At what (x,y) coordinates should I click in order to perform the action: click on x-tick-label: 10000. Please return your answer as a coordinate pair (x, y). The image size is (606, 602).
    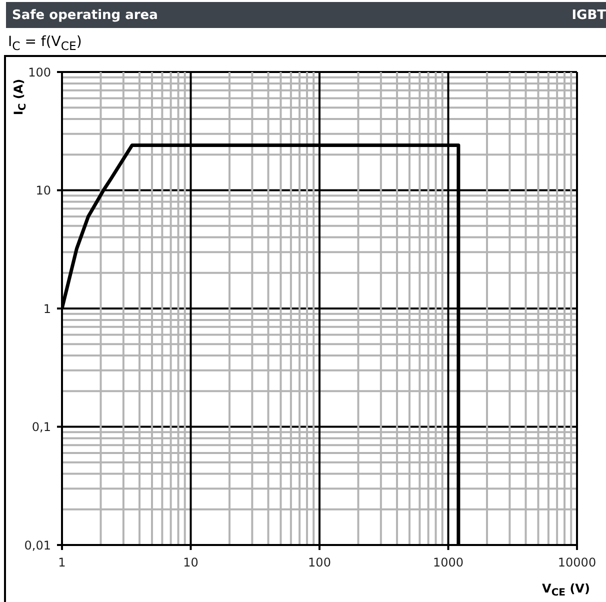
    Looking at the image, I should click on (577, 563).